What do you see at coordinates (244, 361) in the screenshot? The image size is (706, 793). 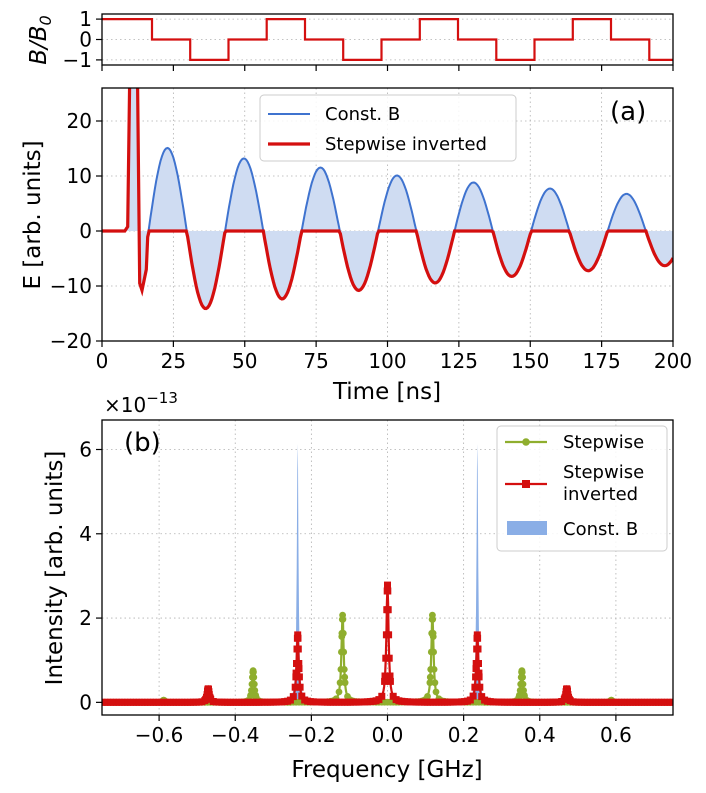 I see `panel-a-xtick-label: 50` at bounding box center [244, 361].